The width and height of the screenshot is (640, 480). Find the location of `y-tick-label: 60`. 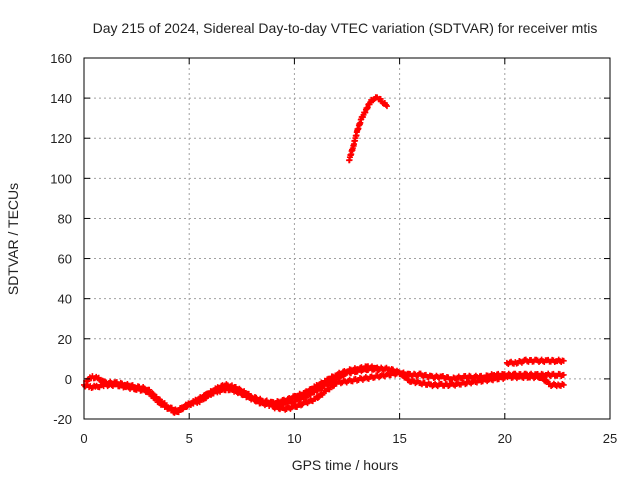

y-tick-label: 60 is located at coordinates (65, 259).